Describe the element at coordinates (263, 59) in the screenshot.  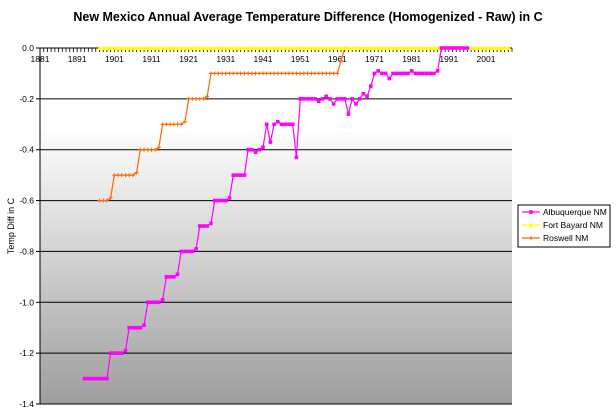
I see `x-tick-label: 1941` at that location.